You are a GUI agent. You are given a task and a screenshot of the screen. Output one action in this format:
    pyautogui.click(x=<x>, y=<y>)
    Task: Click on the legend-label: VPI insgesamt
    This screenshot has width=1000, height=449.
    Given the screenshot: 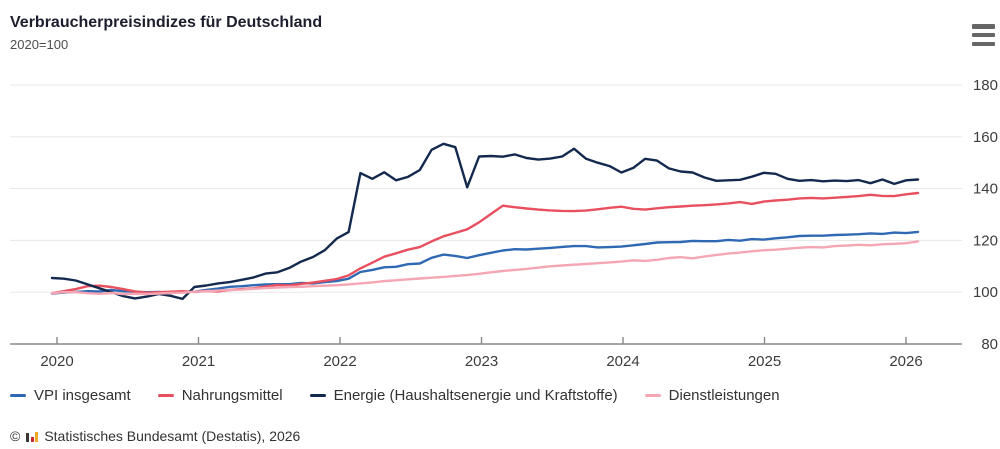 What is the action you would take?
    pyautogui.click(x=82, y=395)
    